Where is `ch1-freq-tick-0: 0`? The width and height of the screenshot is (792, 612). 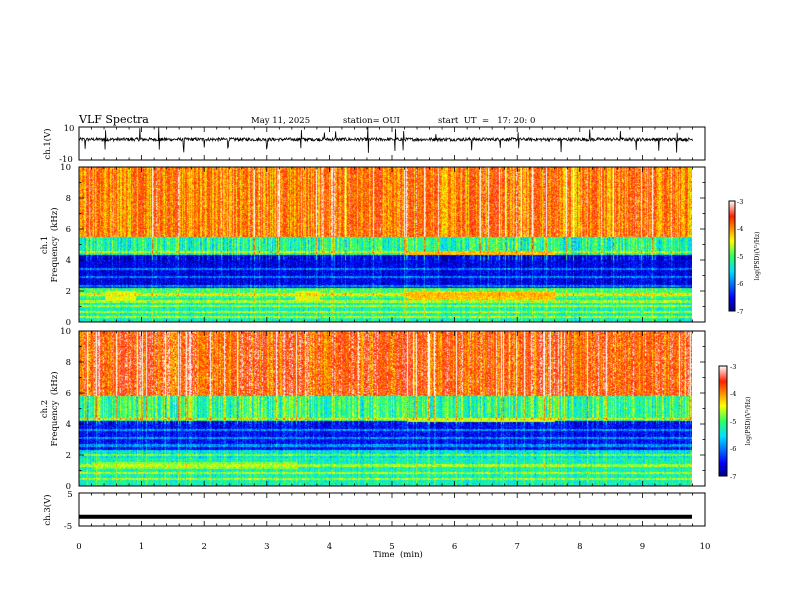 ch1-freq-tick-0: 0 is located at coordinates (68, 323).